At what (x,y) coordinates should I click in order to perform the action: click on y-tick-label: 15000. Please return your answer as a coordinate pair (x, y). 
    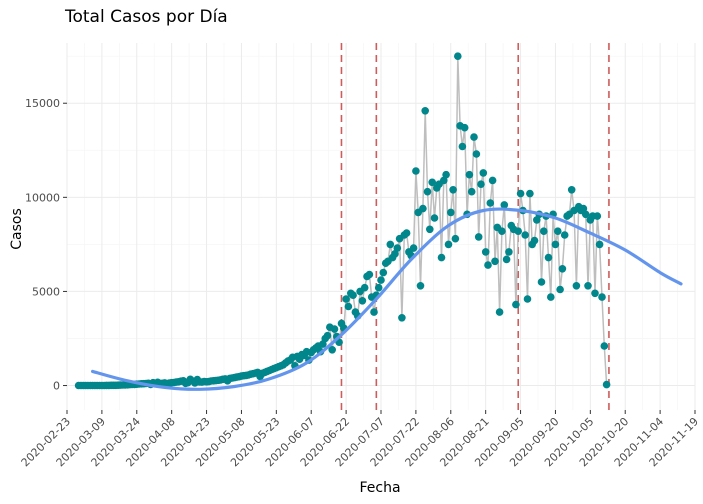
    Looking at the image, I should click on (42, 103).